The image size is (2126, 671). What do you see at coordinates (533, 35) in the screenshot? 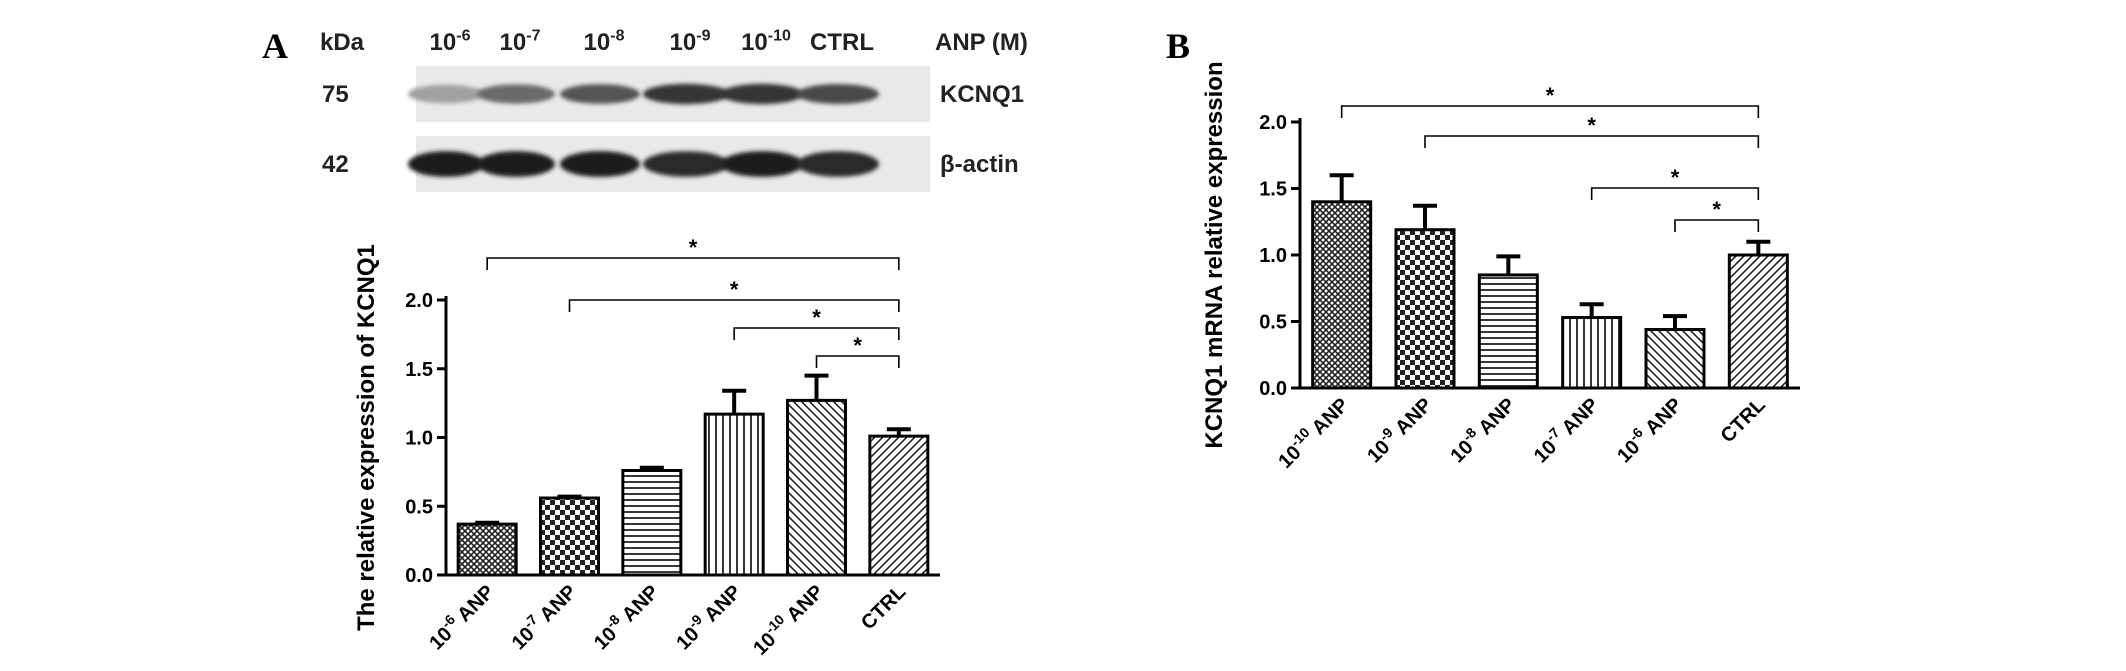
I see `label-exponent: -7` at bounding box center [533, 35].